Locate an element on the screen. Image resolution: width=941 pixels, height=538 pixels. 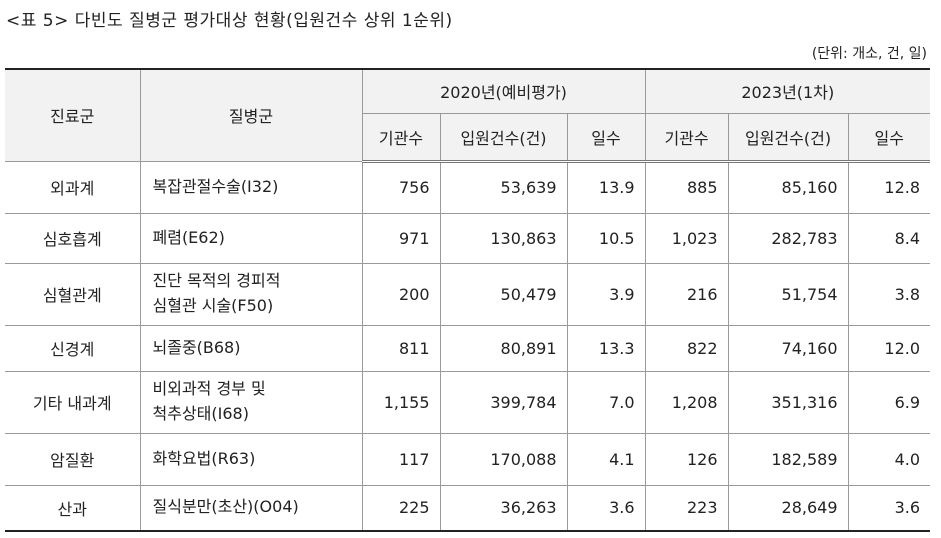
table-cell: 85,160 is located at coordinates (788, 187).